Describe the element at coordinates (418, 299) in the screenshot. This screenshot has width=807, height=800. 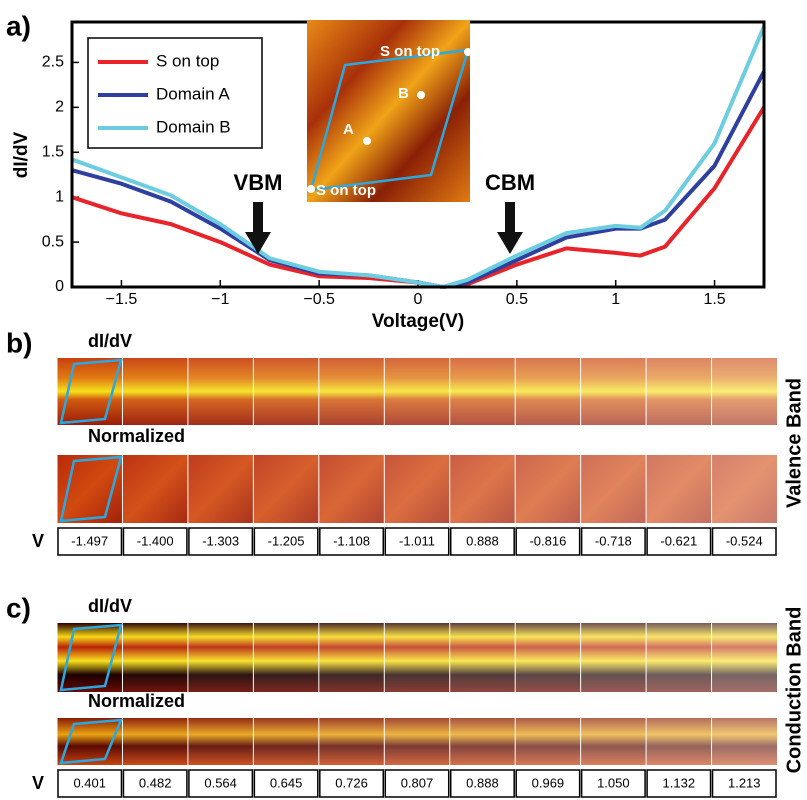
I see `x-tick-label: 0` at that location.